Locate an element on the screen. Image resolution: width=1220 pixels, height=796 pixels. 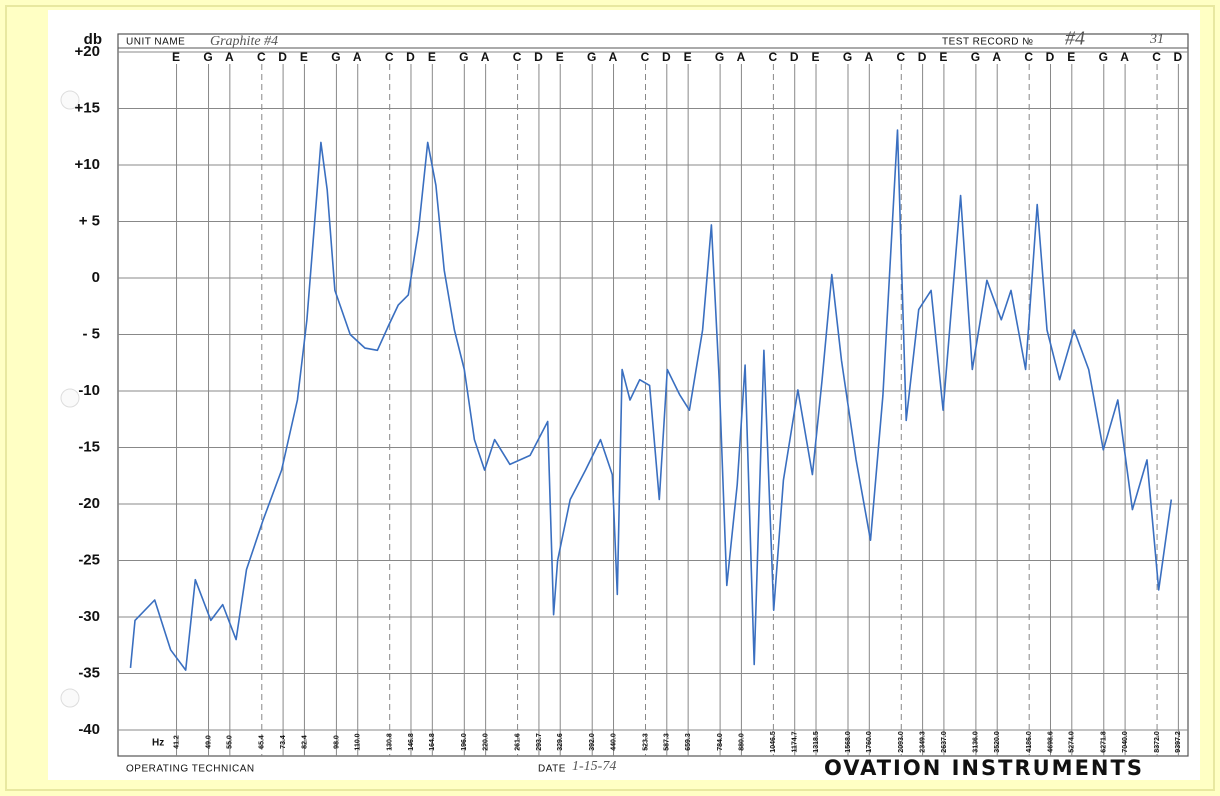
unit-name-label: UNIT NAME is located at coordinates (155, 42).